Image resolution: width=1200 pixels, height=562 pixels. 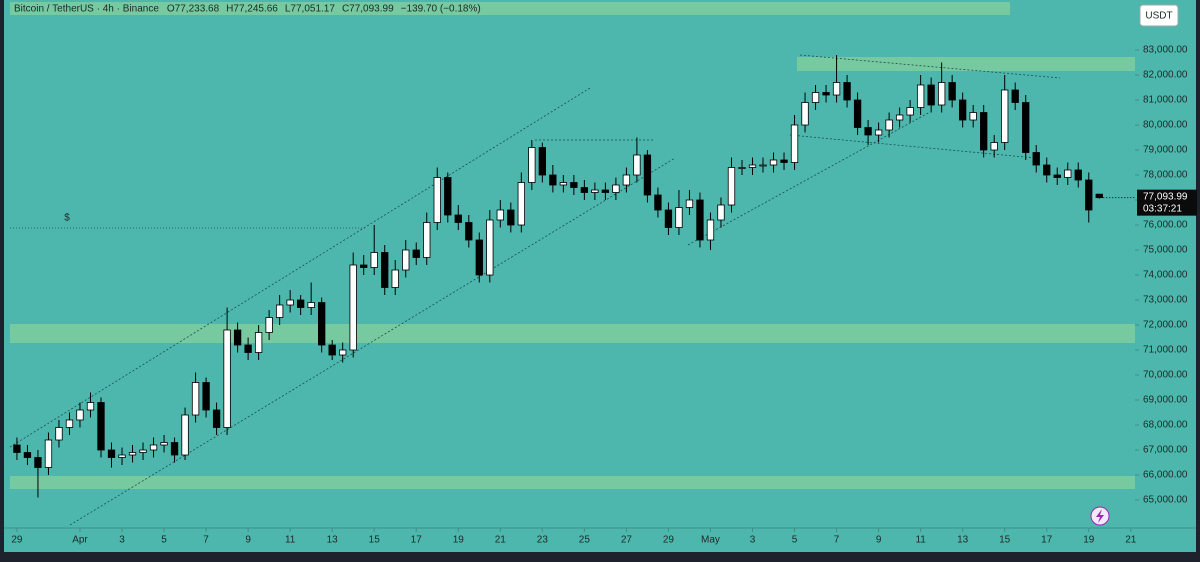 What do you see at coordinates (1165, 225) in the screenshot?
I see `y-tick-label: 76,000.00` at bounding box center [1165, 225].